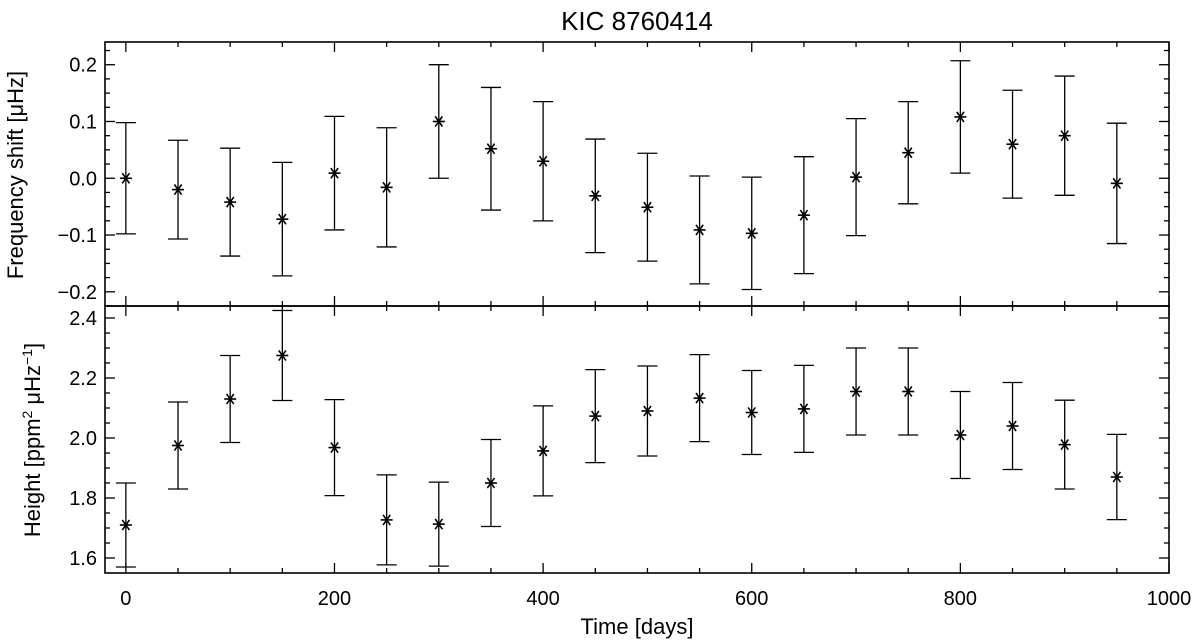  I want to click on height-y-tick-label: 1.6, so click(83, 559).